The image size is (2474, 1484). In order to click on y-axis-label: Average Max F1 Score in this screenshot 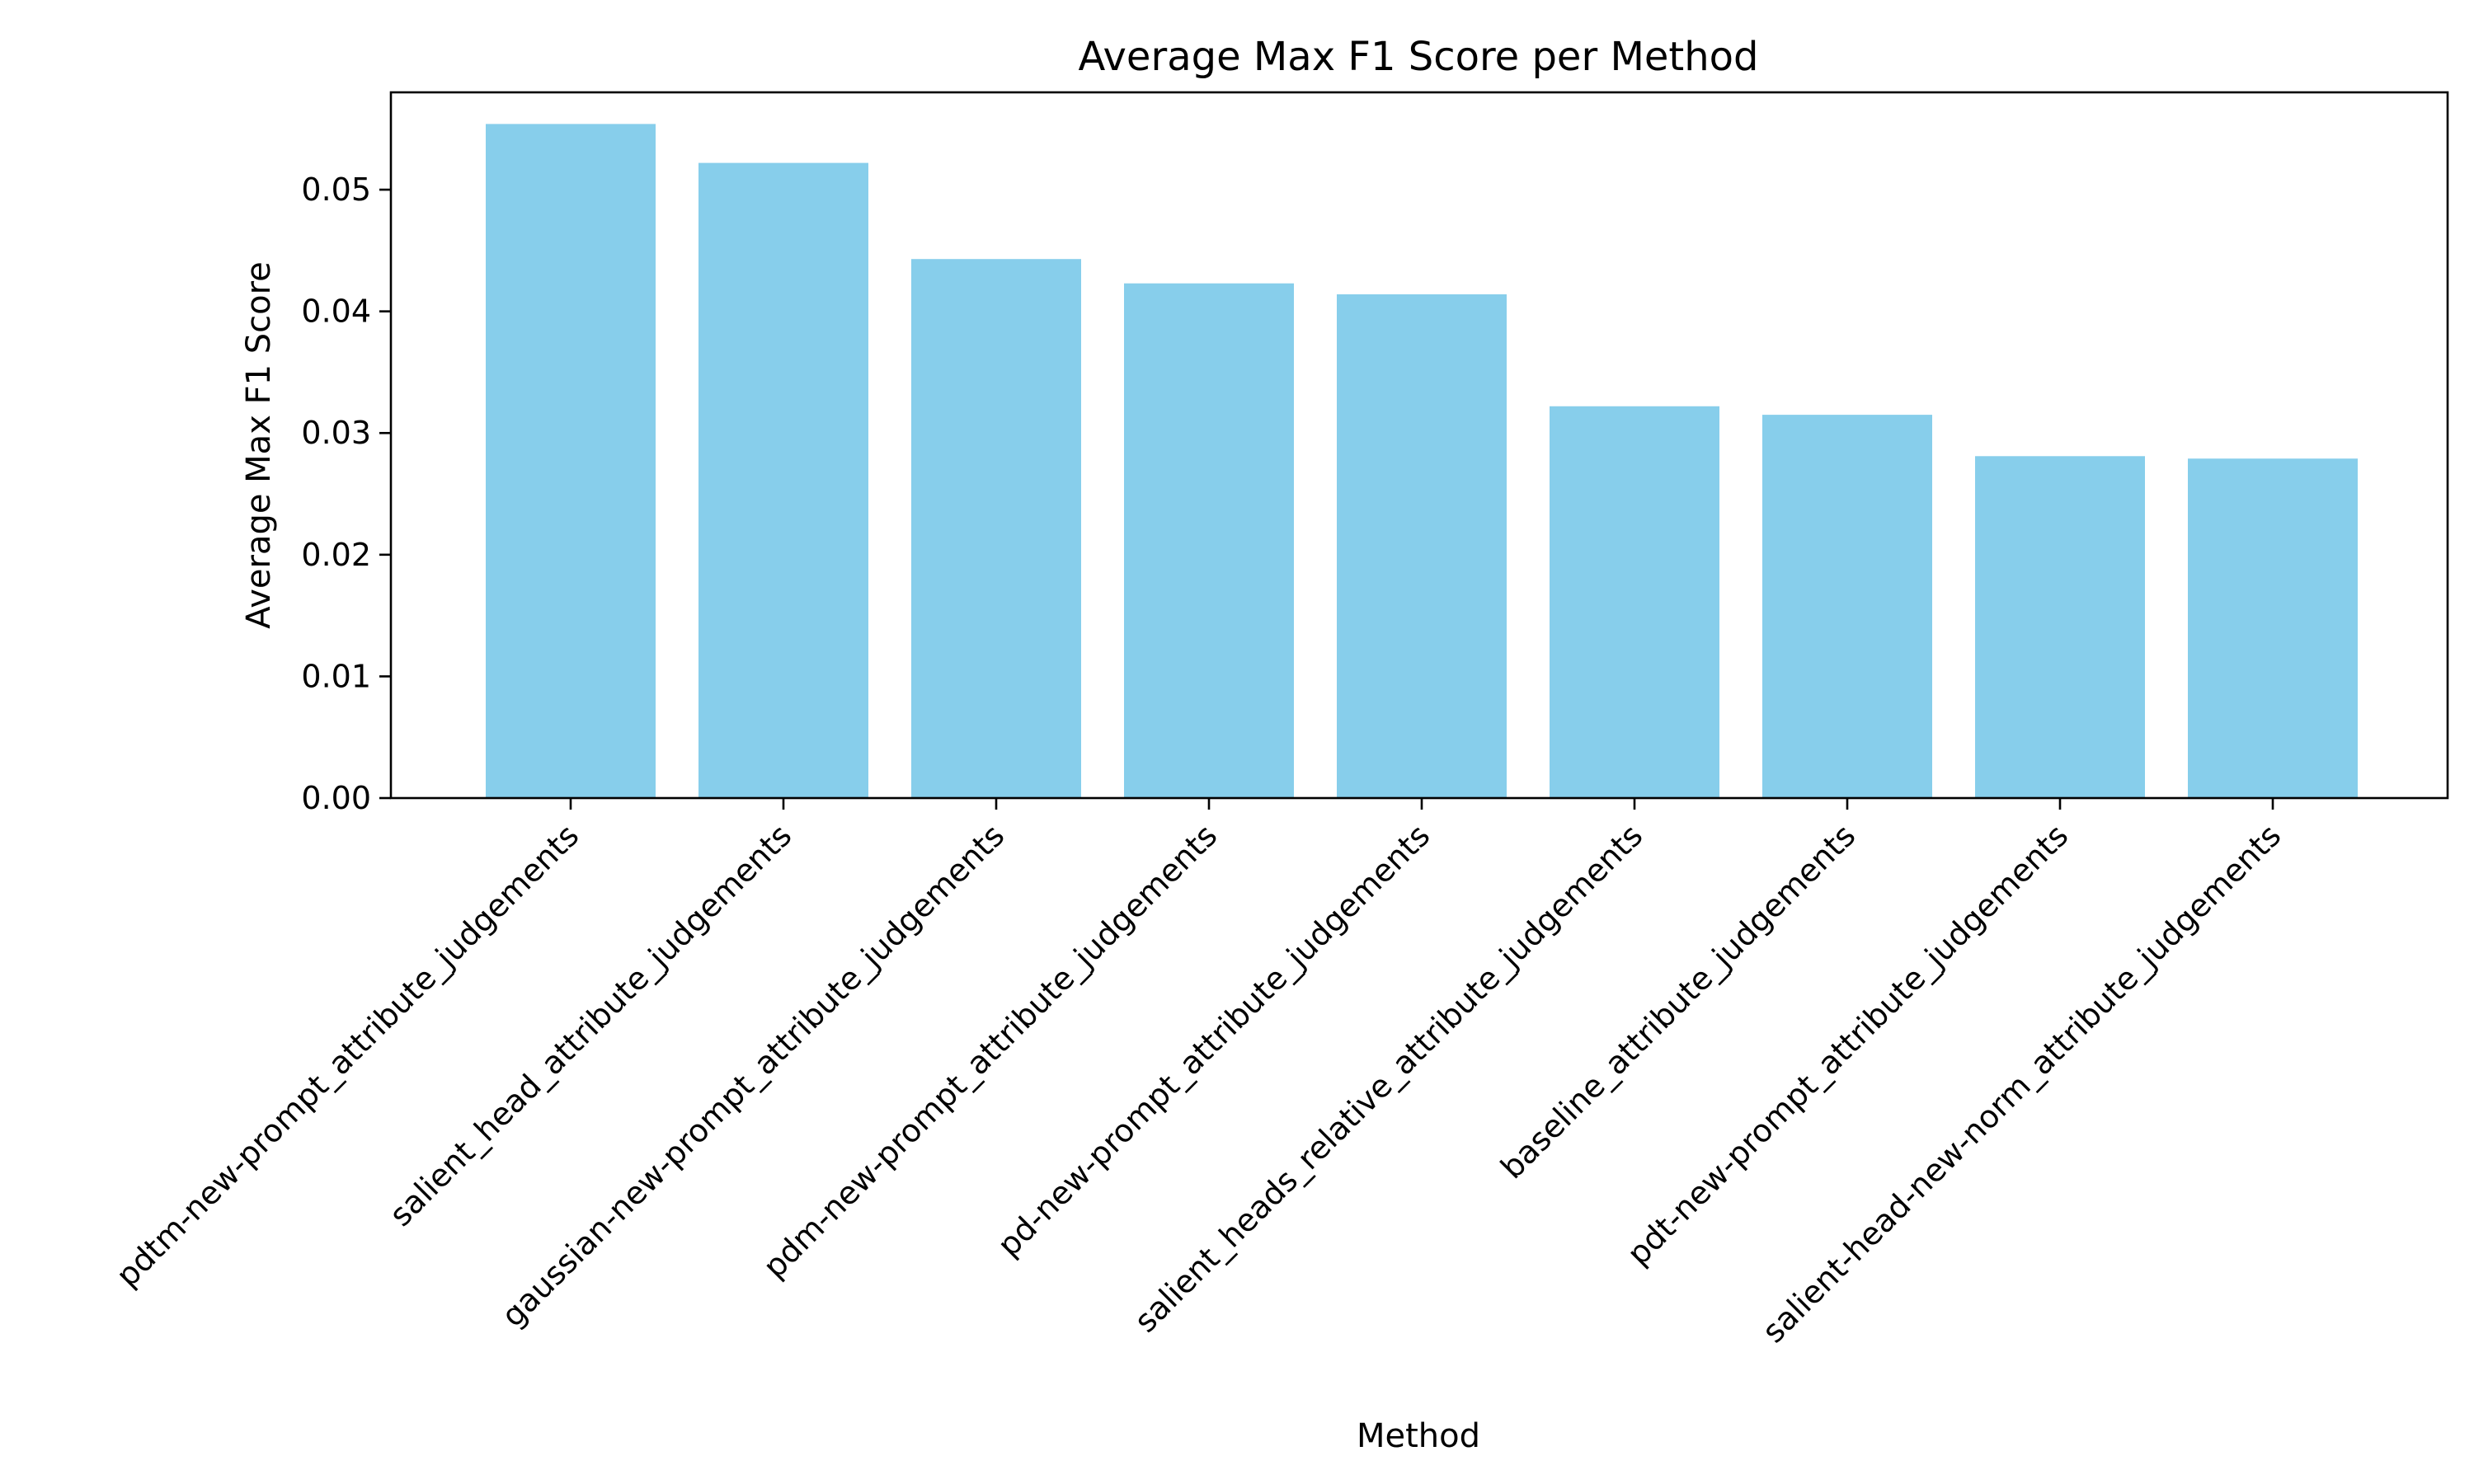, I will do `click(259, 445)`.